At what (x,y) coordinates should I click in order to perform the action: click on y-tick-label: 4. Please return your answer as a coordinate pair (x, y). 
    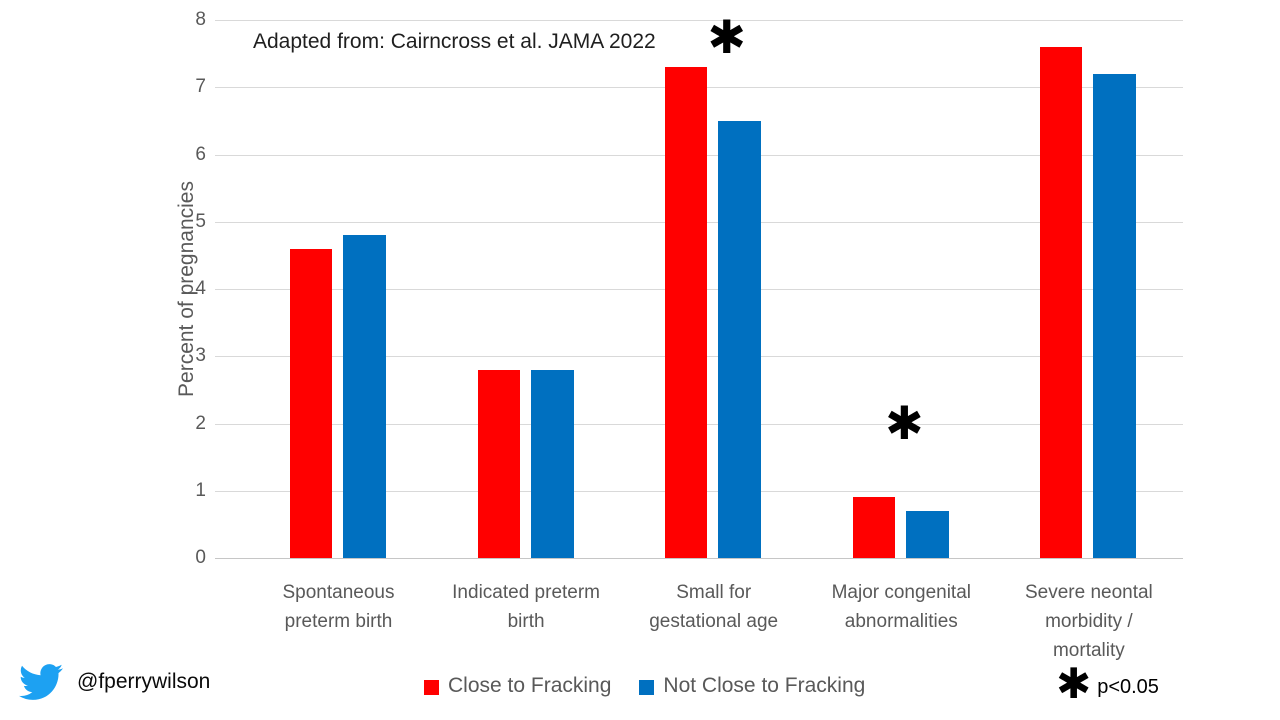
    Looking at the image, I should click on (200, 288).